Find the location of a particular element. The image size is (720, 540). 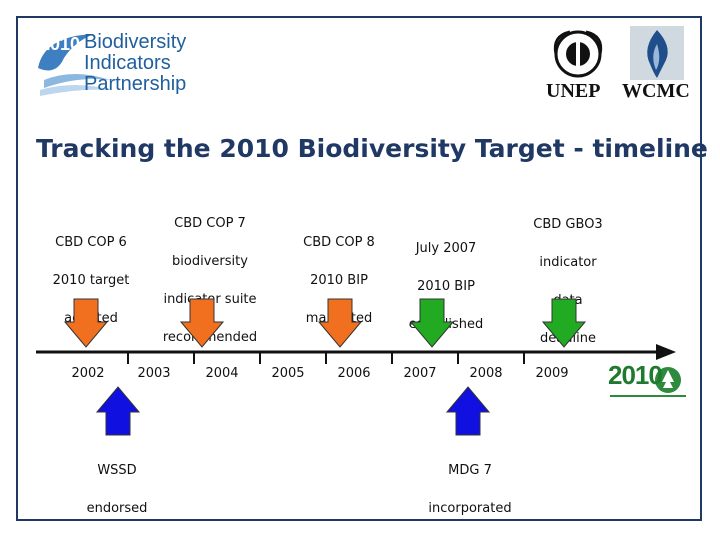

event-label-wssd: WSSD endorsed is located at coordinates (117, 489).